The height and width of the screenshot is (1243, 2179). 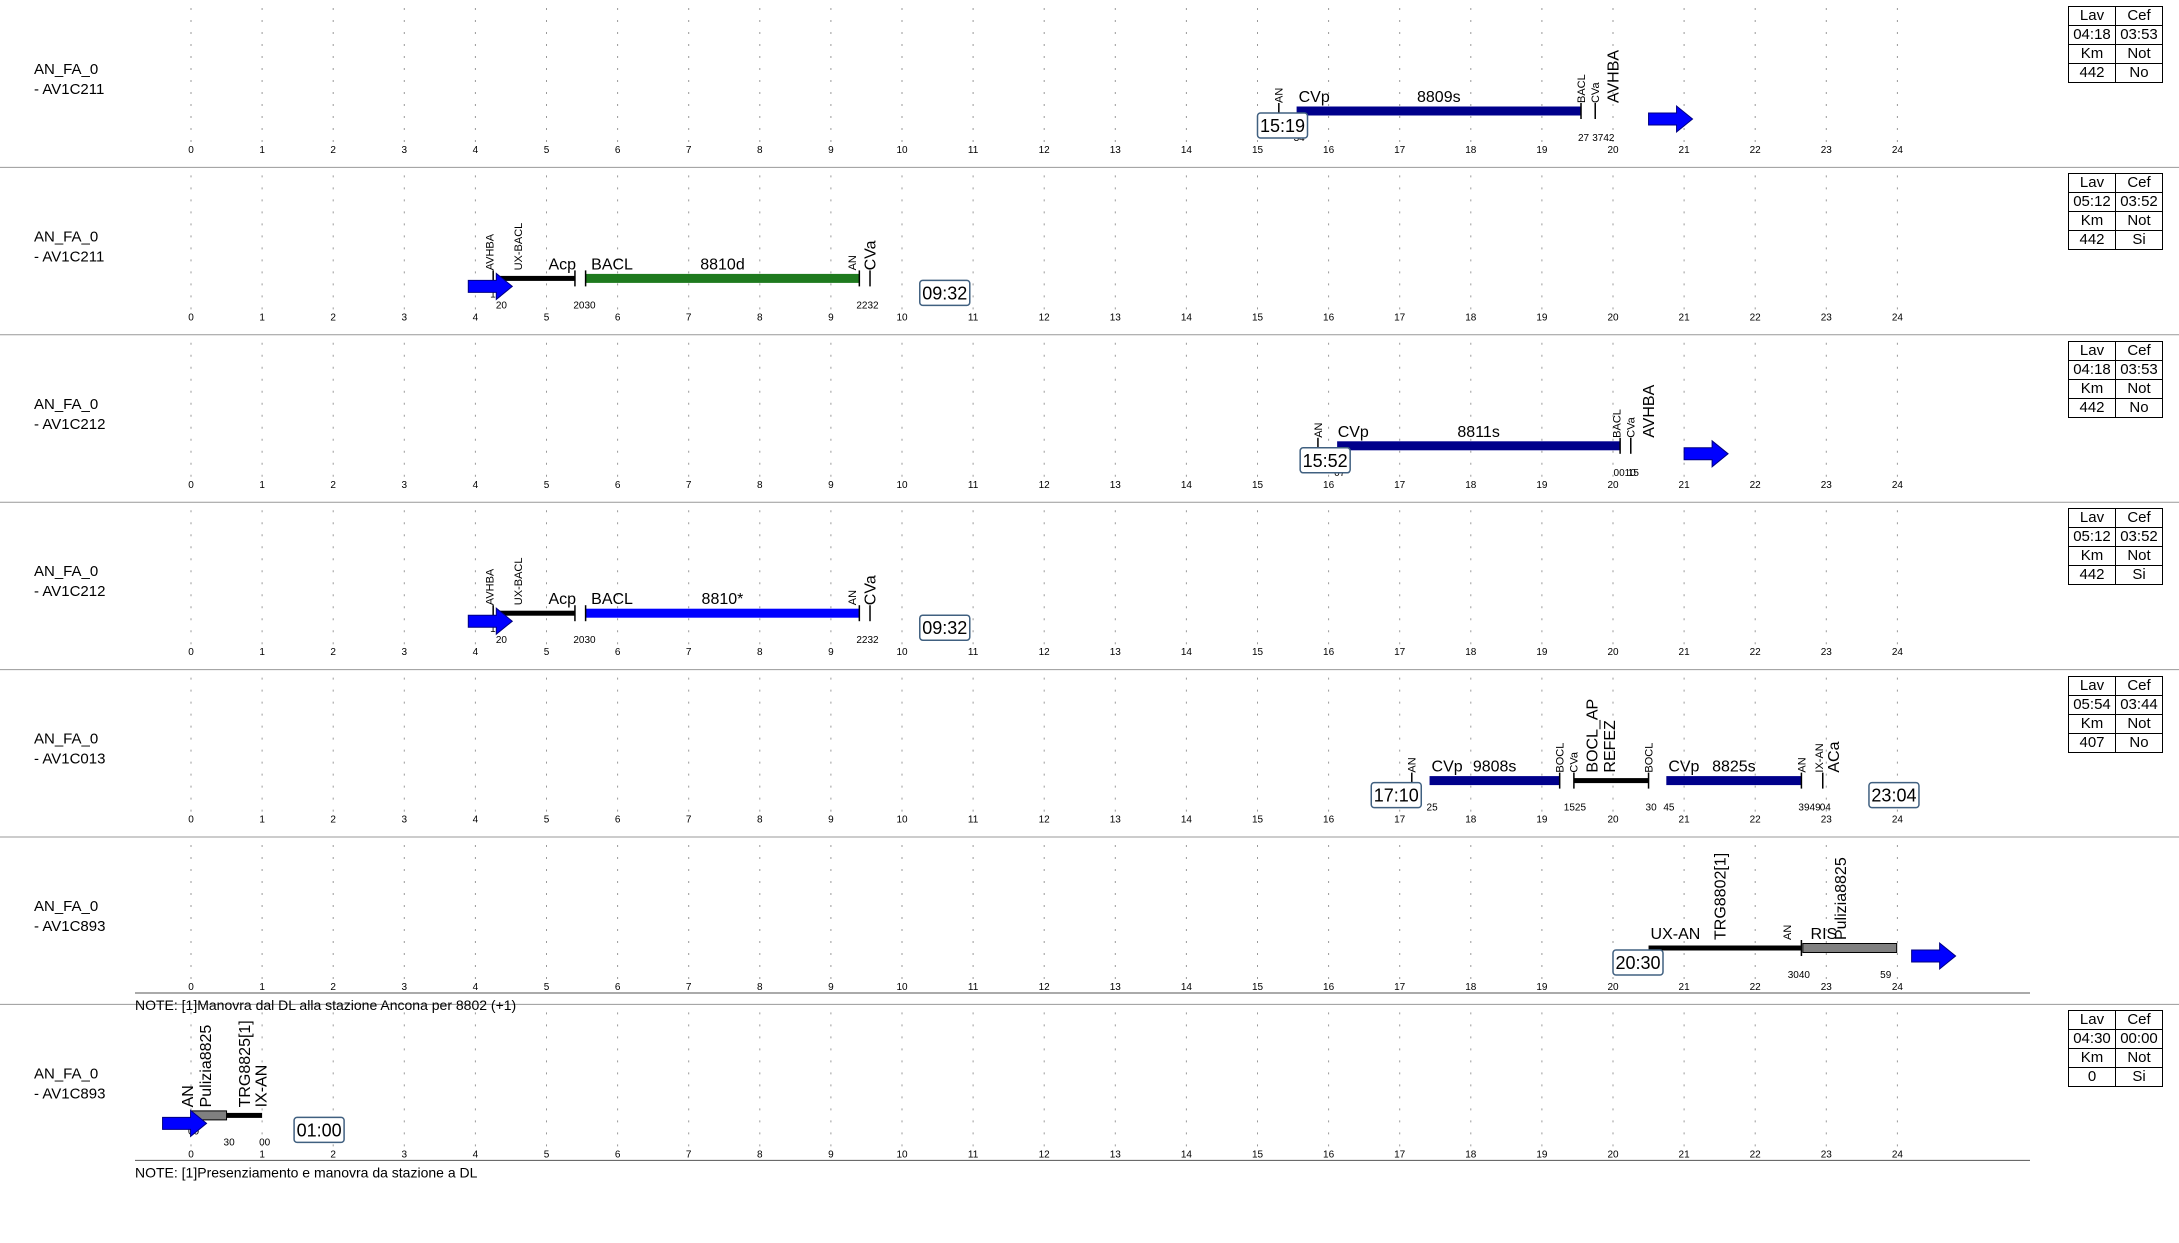 What do you see at coordinates (563, 264) in the screenshot?
I see `station-label: Acp` at bounding box center [563, 264].